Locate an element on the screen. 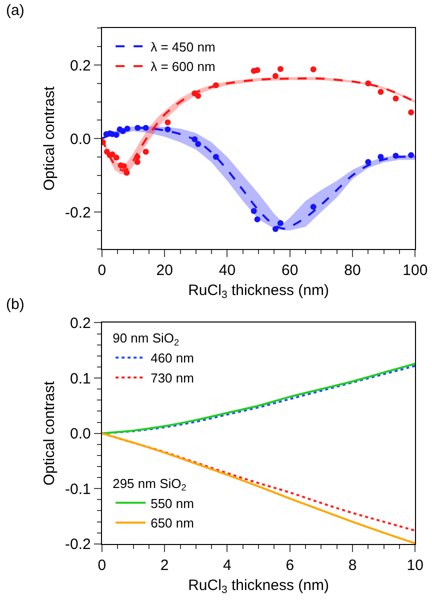 This screenshot has height=601, width=432. x-tick-label: 8 is located at coordinates (352, 565).